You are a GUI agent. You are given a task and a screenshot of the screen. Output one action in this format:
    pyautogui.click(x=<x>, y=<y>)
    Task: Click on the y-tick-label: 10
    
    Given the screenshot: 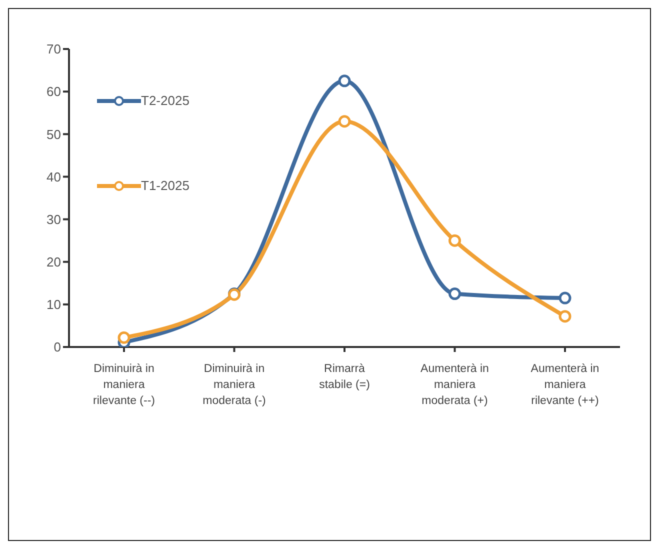 What is the action you would take?
    pyautogui.click(x=53, y=304)
    